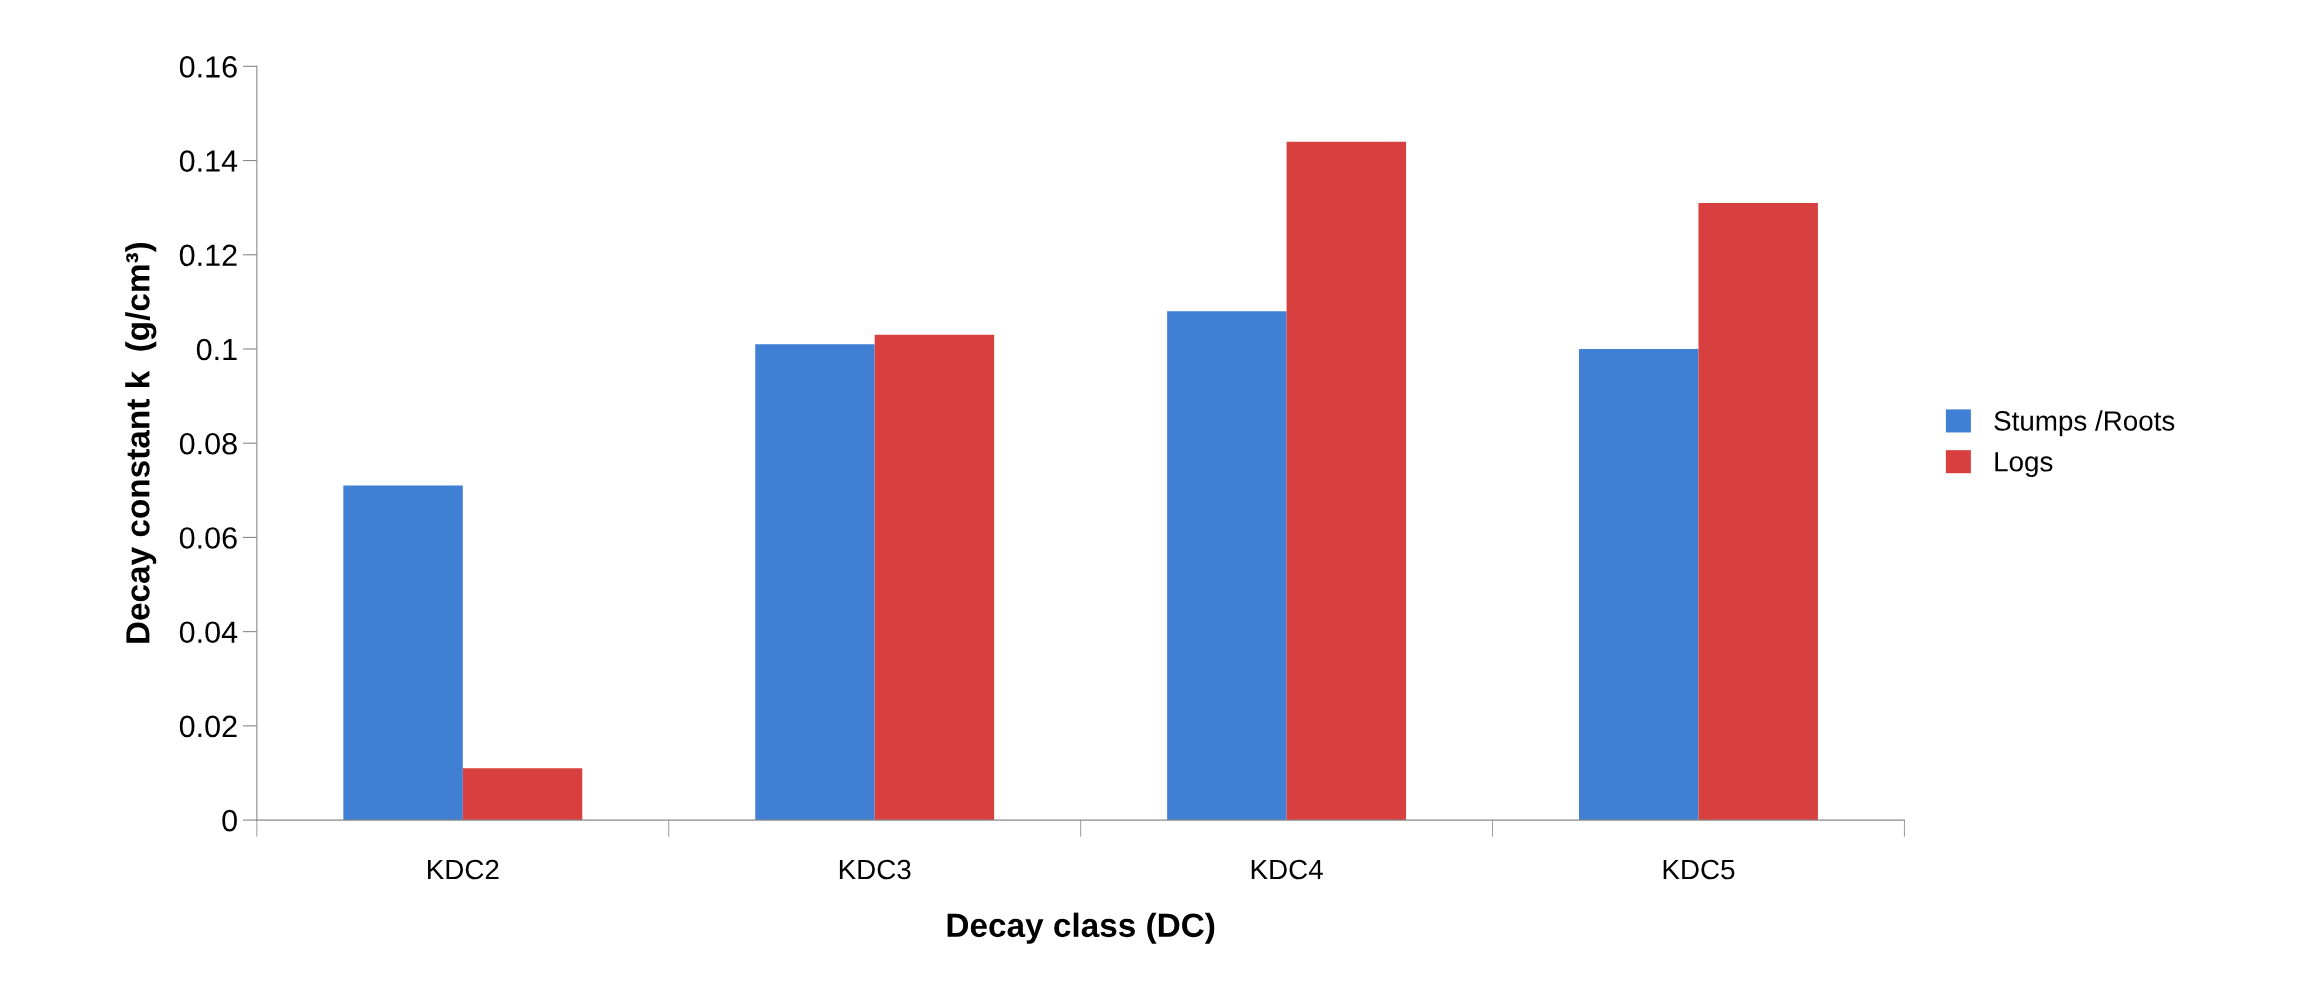 The image size is (2314, 1005). What do you see at coordinates (208, 255) in the screenshot?
I see `y-tick-label: 0.12` at bounding box center [208, 255].